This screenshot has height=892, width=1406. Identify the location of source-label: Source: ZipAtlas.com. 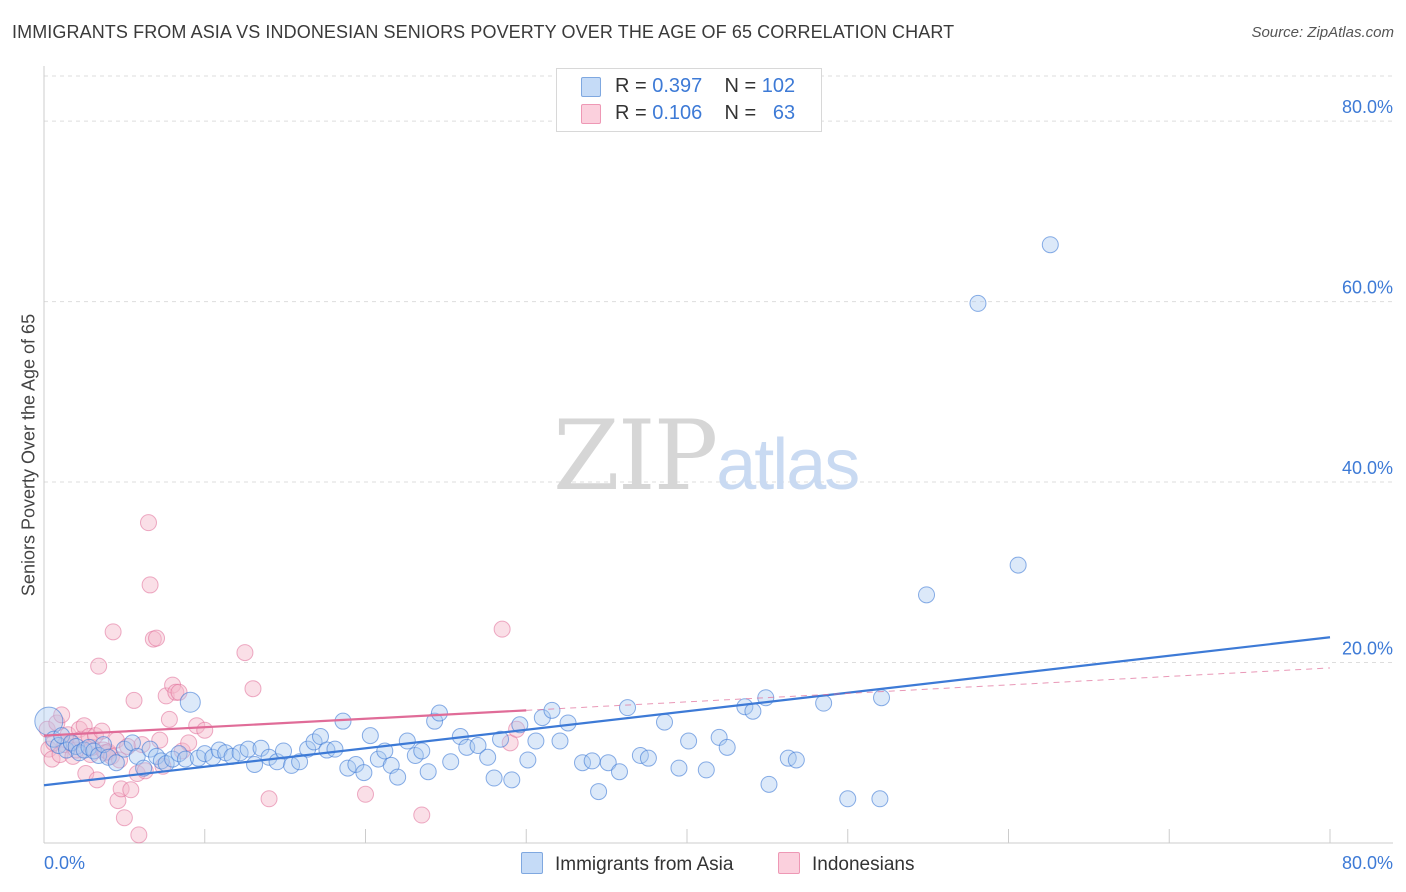
(1322, 32).